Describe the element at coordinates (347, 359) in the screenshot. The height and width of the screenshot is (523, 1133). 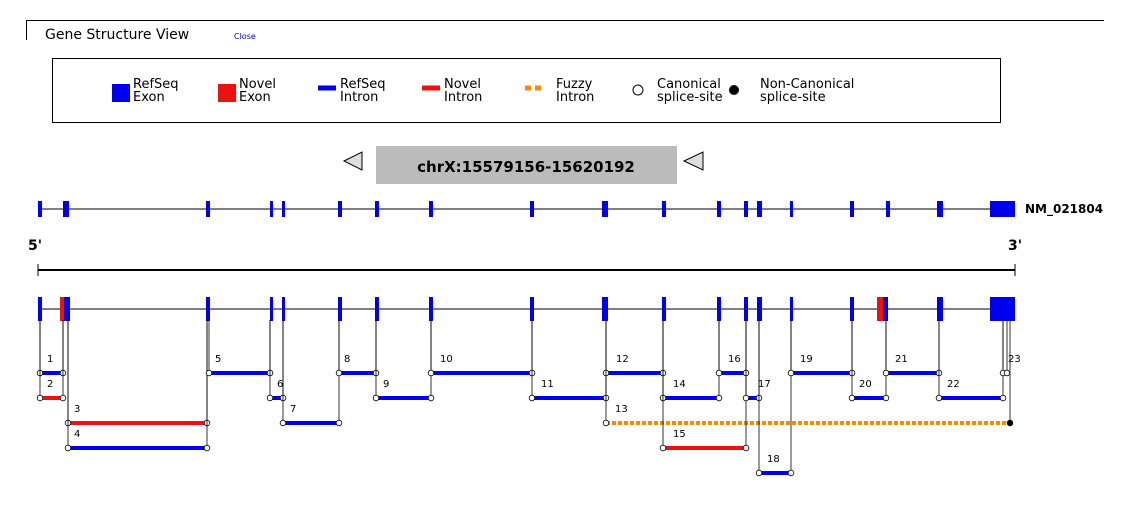
I see `intron-label: 8` at that location.